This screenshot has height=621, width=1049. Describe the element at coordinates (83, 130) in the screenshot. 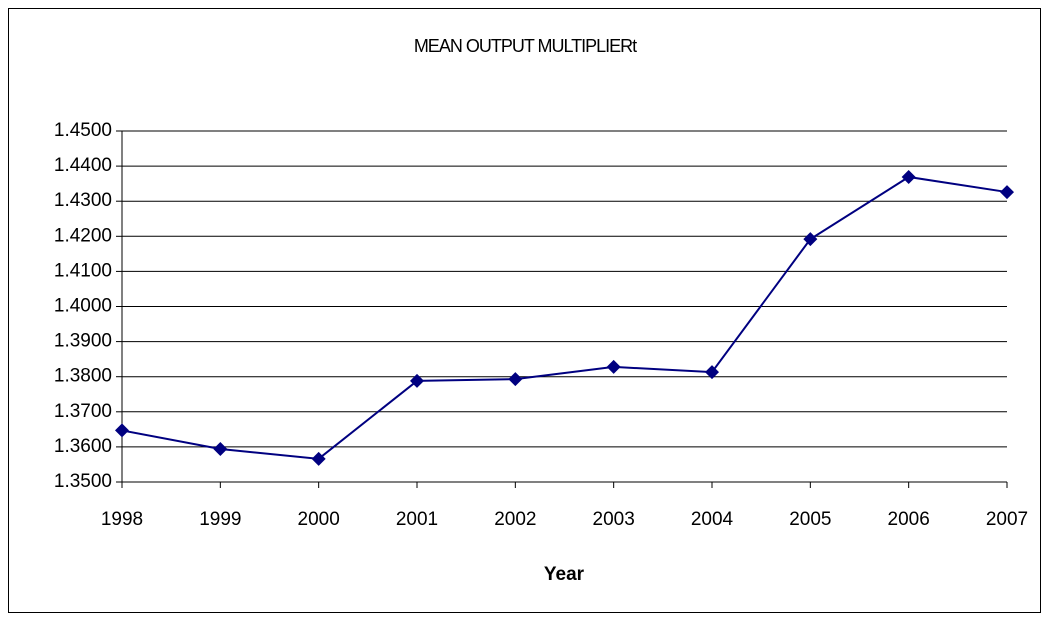

I see `y-tick-label: 1.4500` at that location.